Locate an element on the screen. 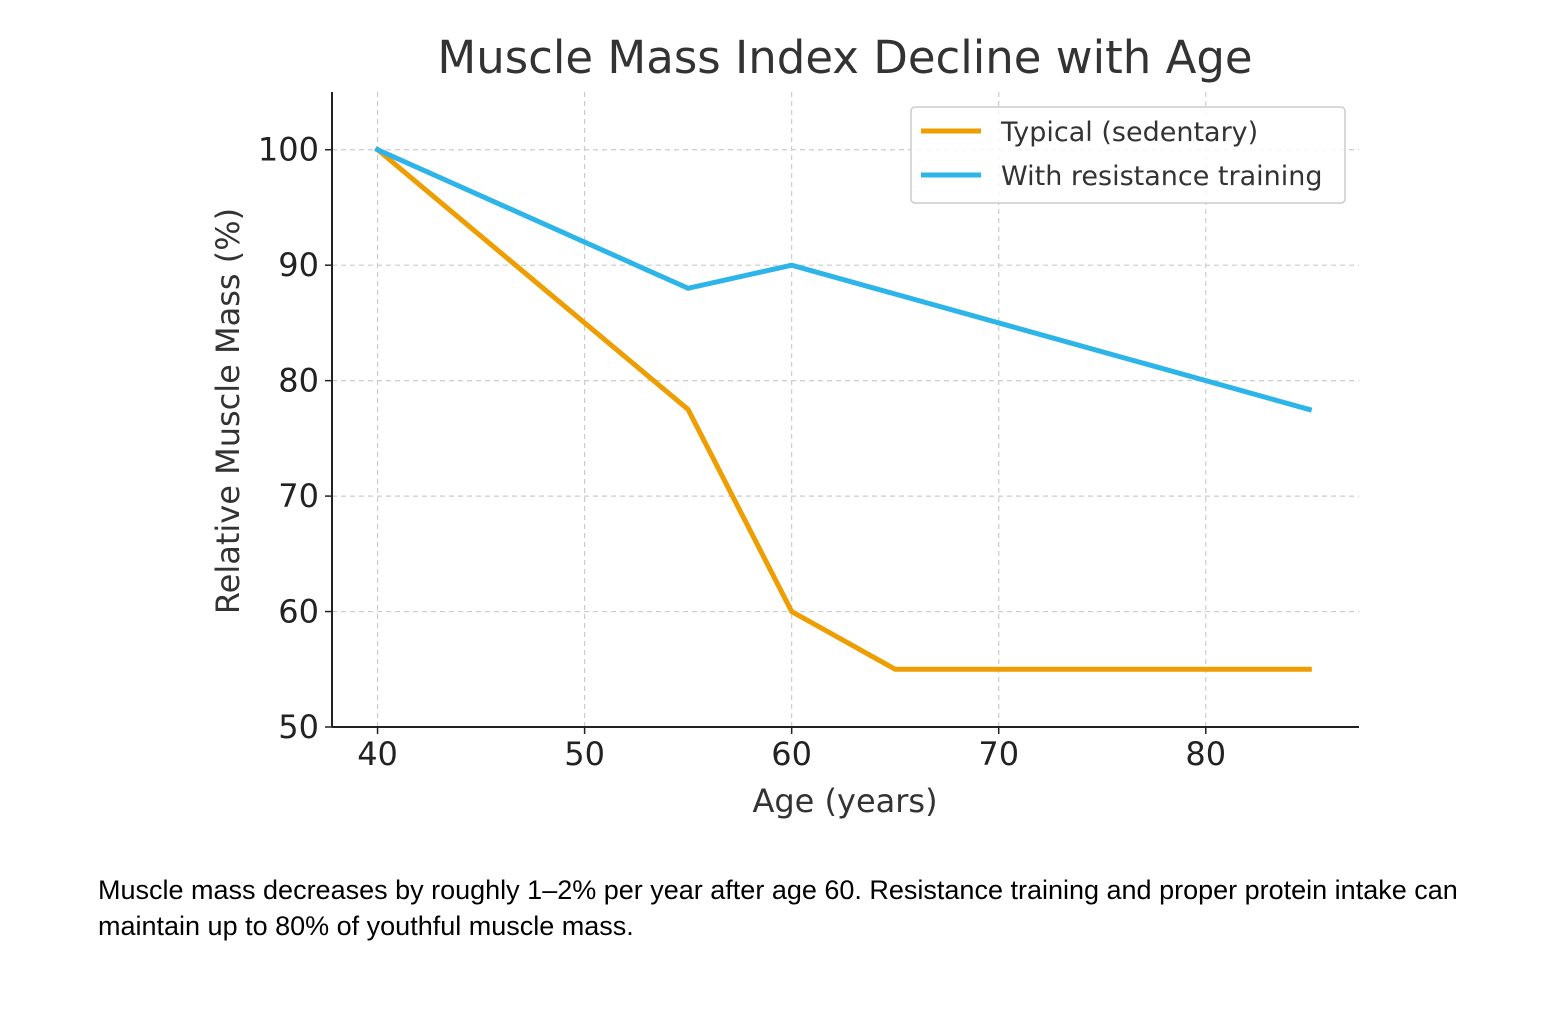 Image resolution: width=1546 pixels, height=1018 pixels. y-axis-label: Relative Muscle Mass (%) is located at coordinates (228, 411).